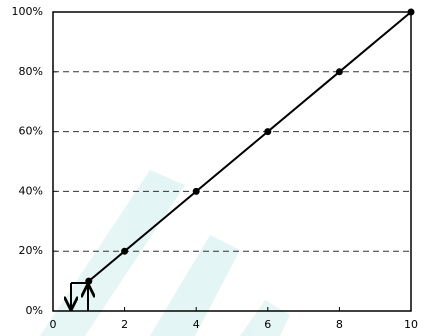  I want to click on y-tick-label: 0%, so click(34, 310).